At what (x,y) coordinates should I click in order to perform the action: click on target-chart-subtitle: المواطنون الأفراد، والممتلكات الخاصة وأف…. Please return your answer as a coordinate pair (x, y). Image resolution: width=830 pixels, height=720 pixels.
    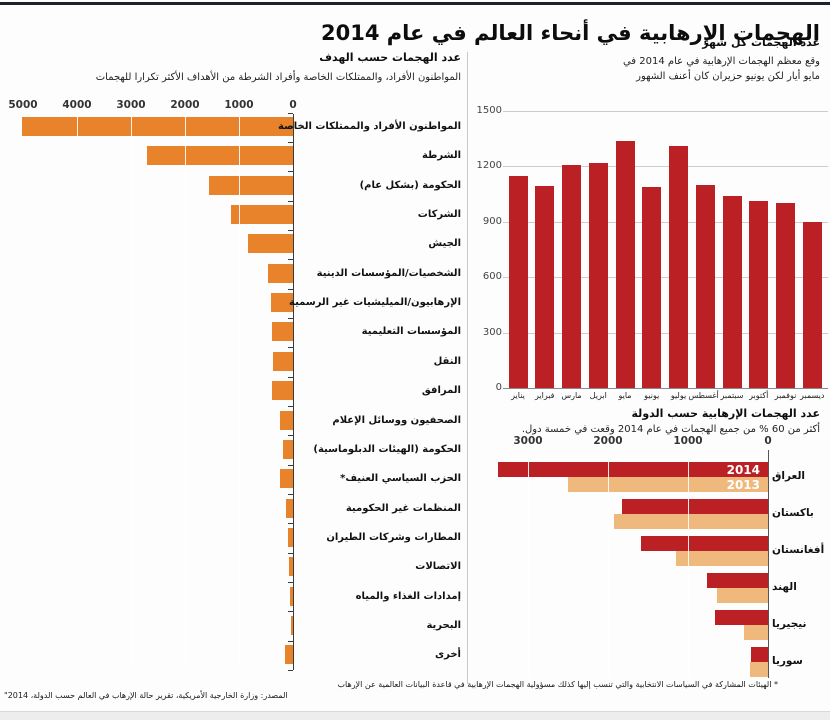
    Looking at the image, I should click on (278, 77).